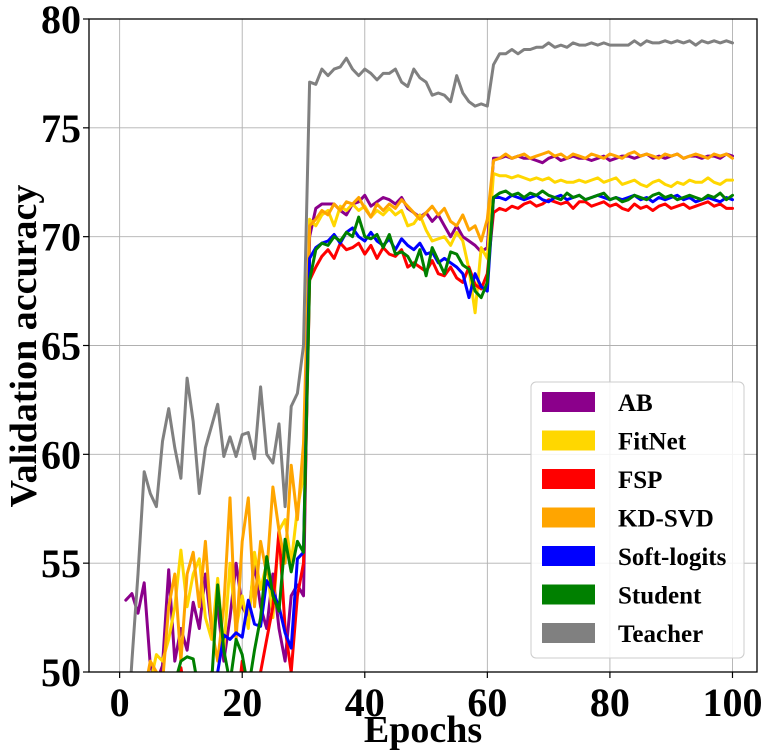  What do you see at coordinates (487, 702) in the screenshot?
I see `x-tick-label: 60` at bounding box center [487, 702].